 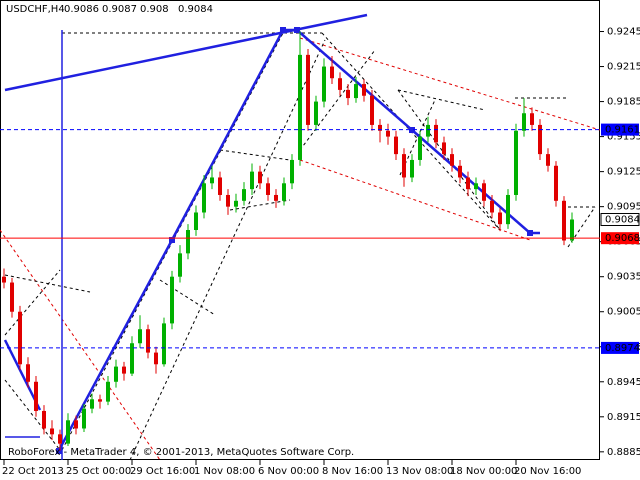 What do you see at coordinates (547, 471) in the screenshot?
I see `x-tick-label: 20 Nov 16:00` at bounding box center [547, 471].